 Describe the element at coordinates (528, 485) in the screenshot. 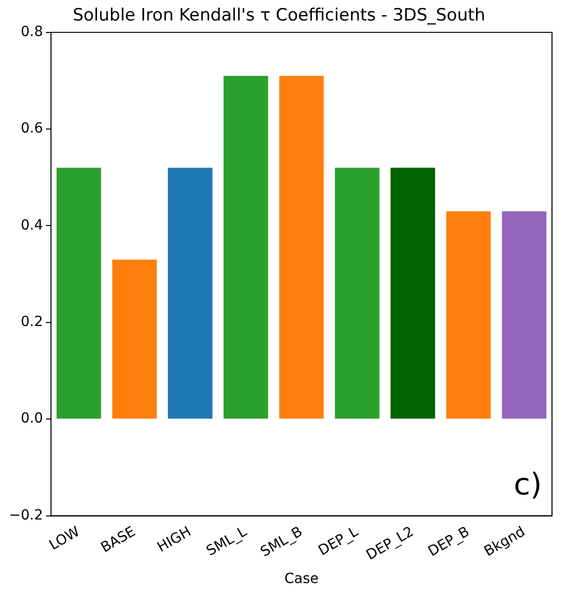

I see `annotation: c)` at that location.